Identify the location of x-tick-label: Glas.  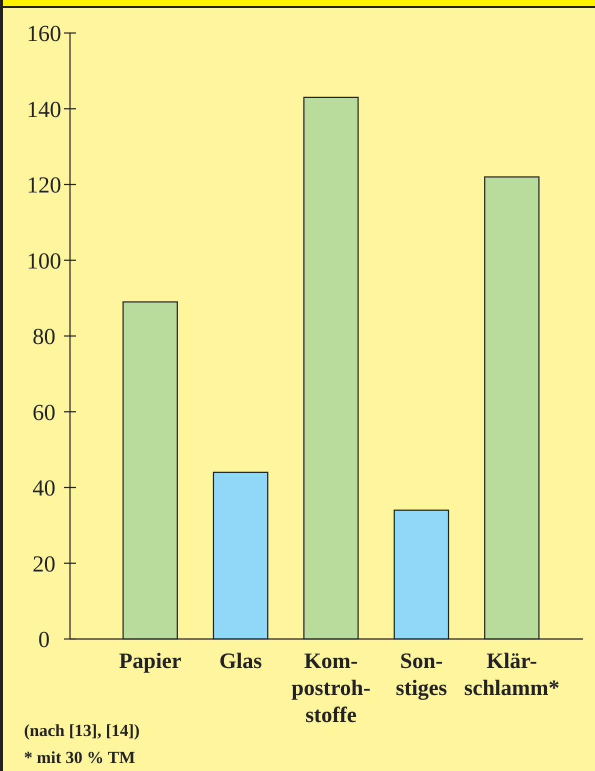
(240, 660).